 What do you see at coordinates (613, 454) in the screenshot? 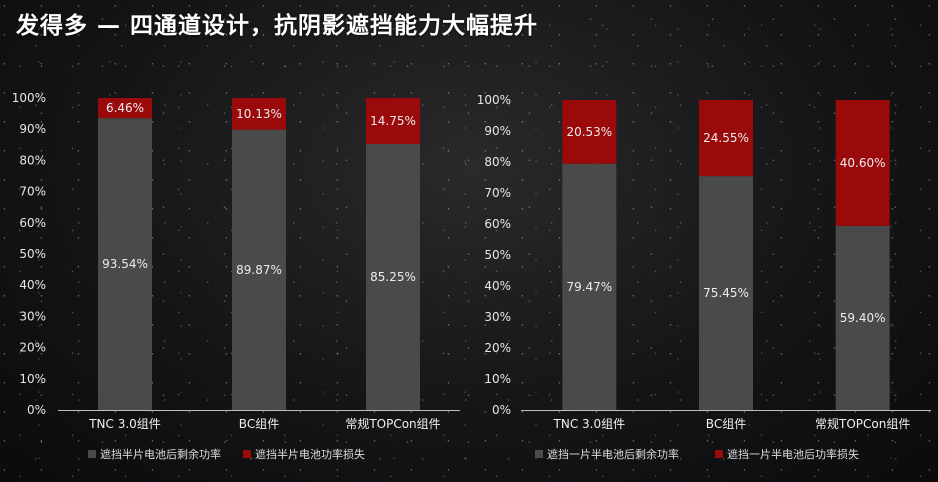
I see `legend-label: 遮挡一片半电池后剩余功率` at bounding box center [613, 454].